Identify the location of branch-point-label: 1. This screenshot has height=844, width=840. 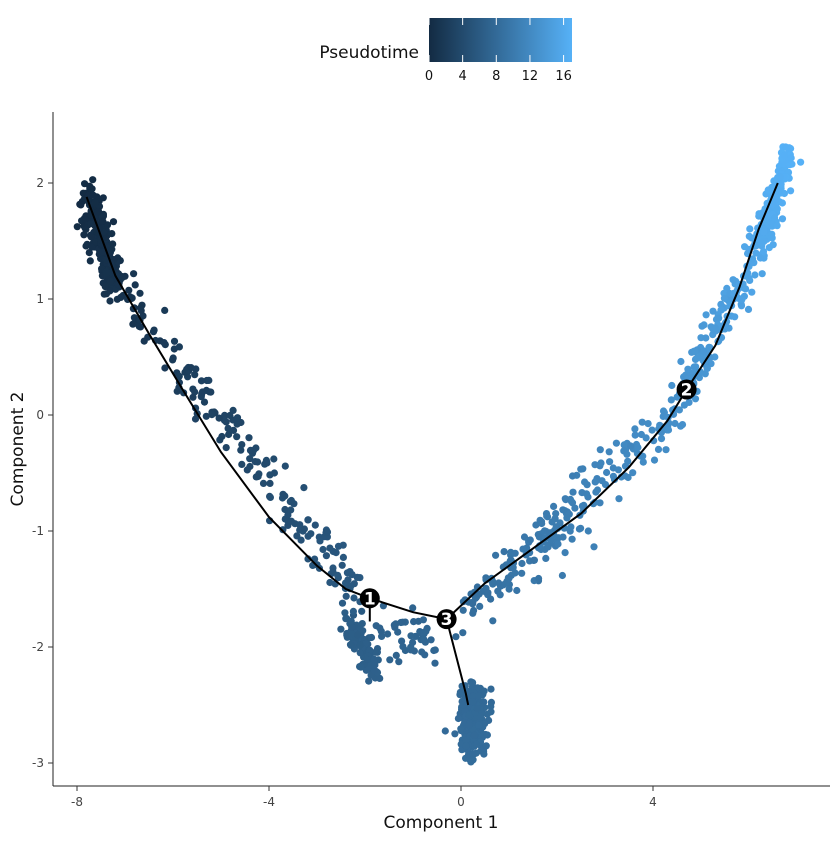
(370, 599).